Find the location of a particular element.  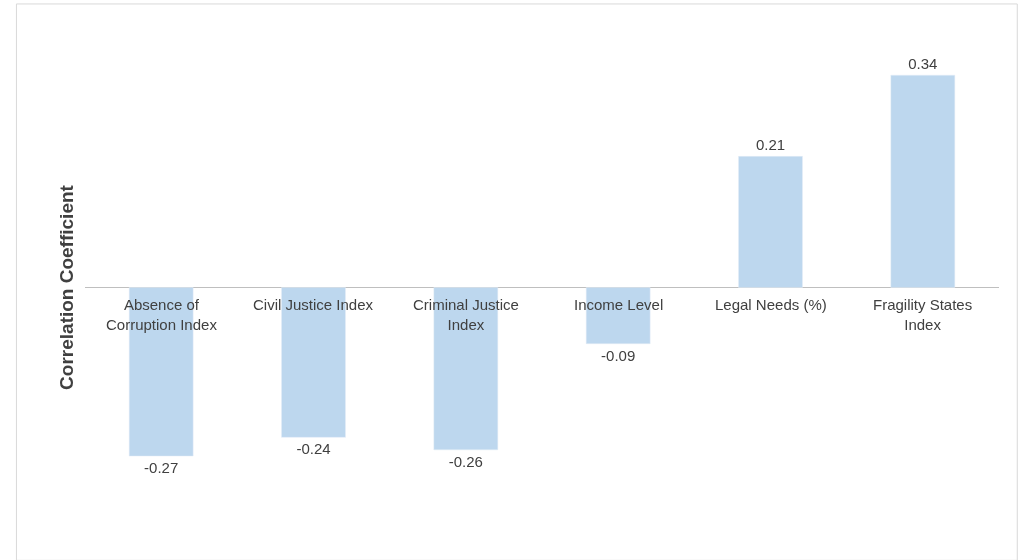

y-axis-title: Correlation Coefficient is located at coordinates (66, 287).